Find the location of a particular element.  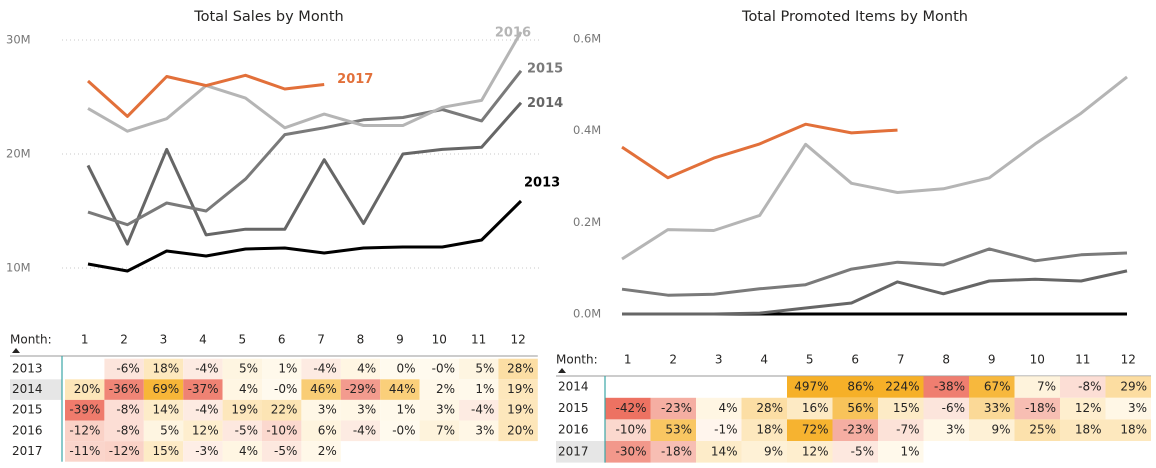

cell: 46% is located at coordinates (323, 389).